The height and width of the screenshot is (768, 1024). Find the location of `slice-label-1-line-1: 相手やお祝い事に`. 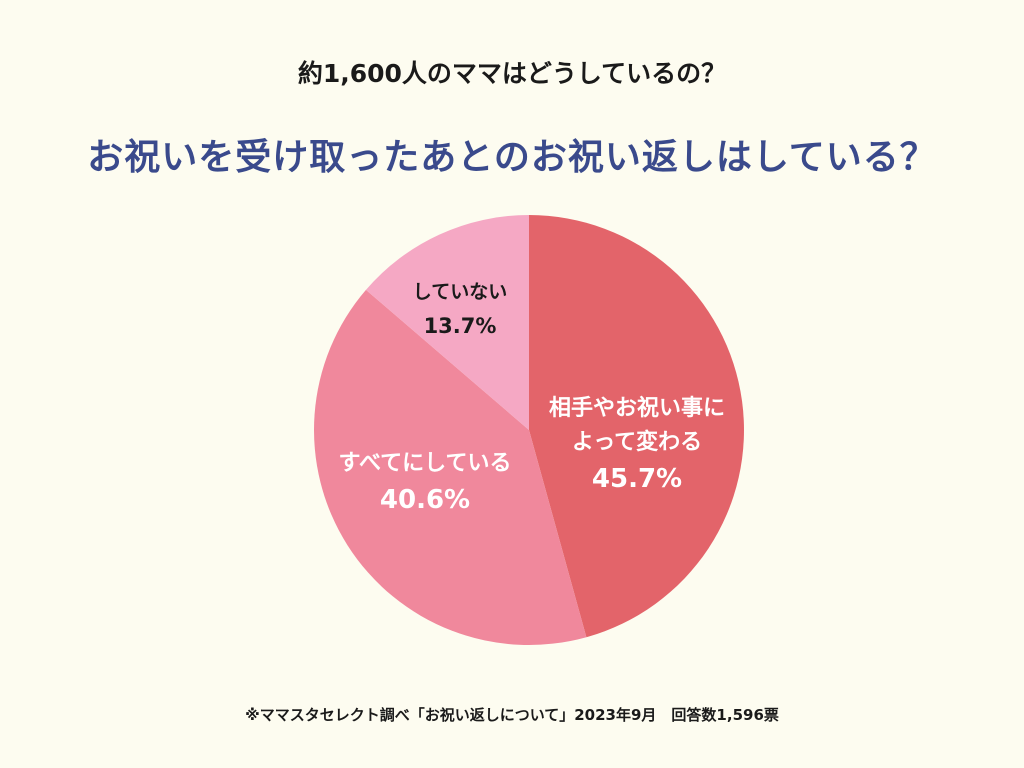

slice-label-1-line-1: 相手やお祝い事に is located at coordinates (637, 408).